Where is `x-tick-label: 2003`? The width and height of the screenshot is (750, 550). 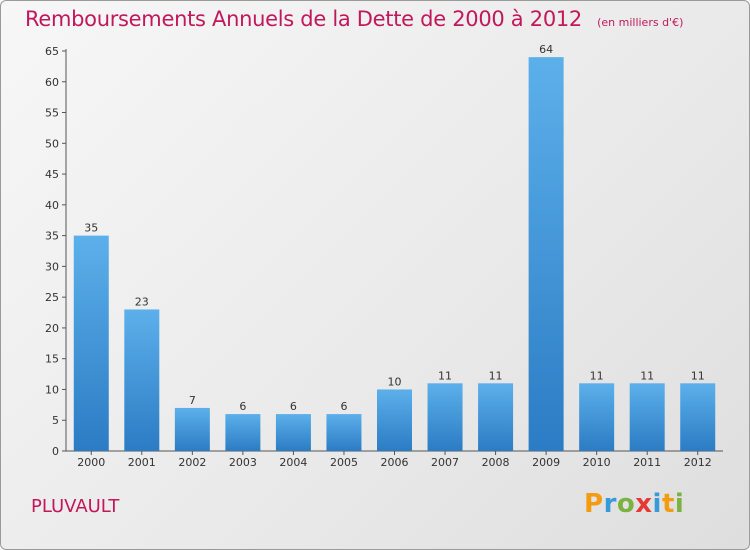 x-tick-label: 2003 is located at coordinates (243, 462).